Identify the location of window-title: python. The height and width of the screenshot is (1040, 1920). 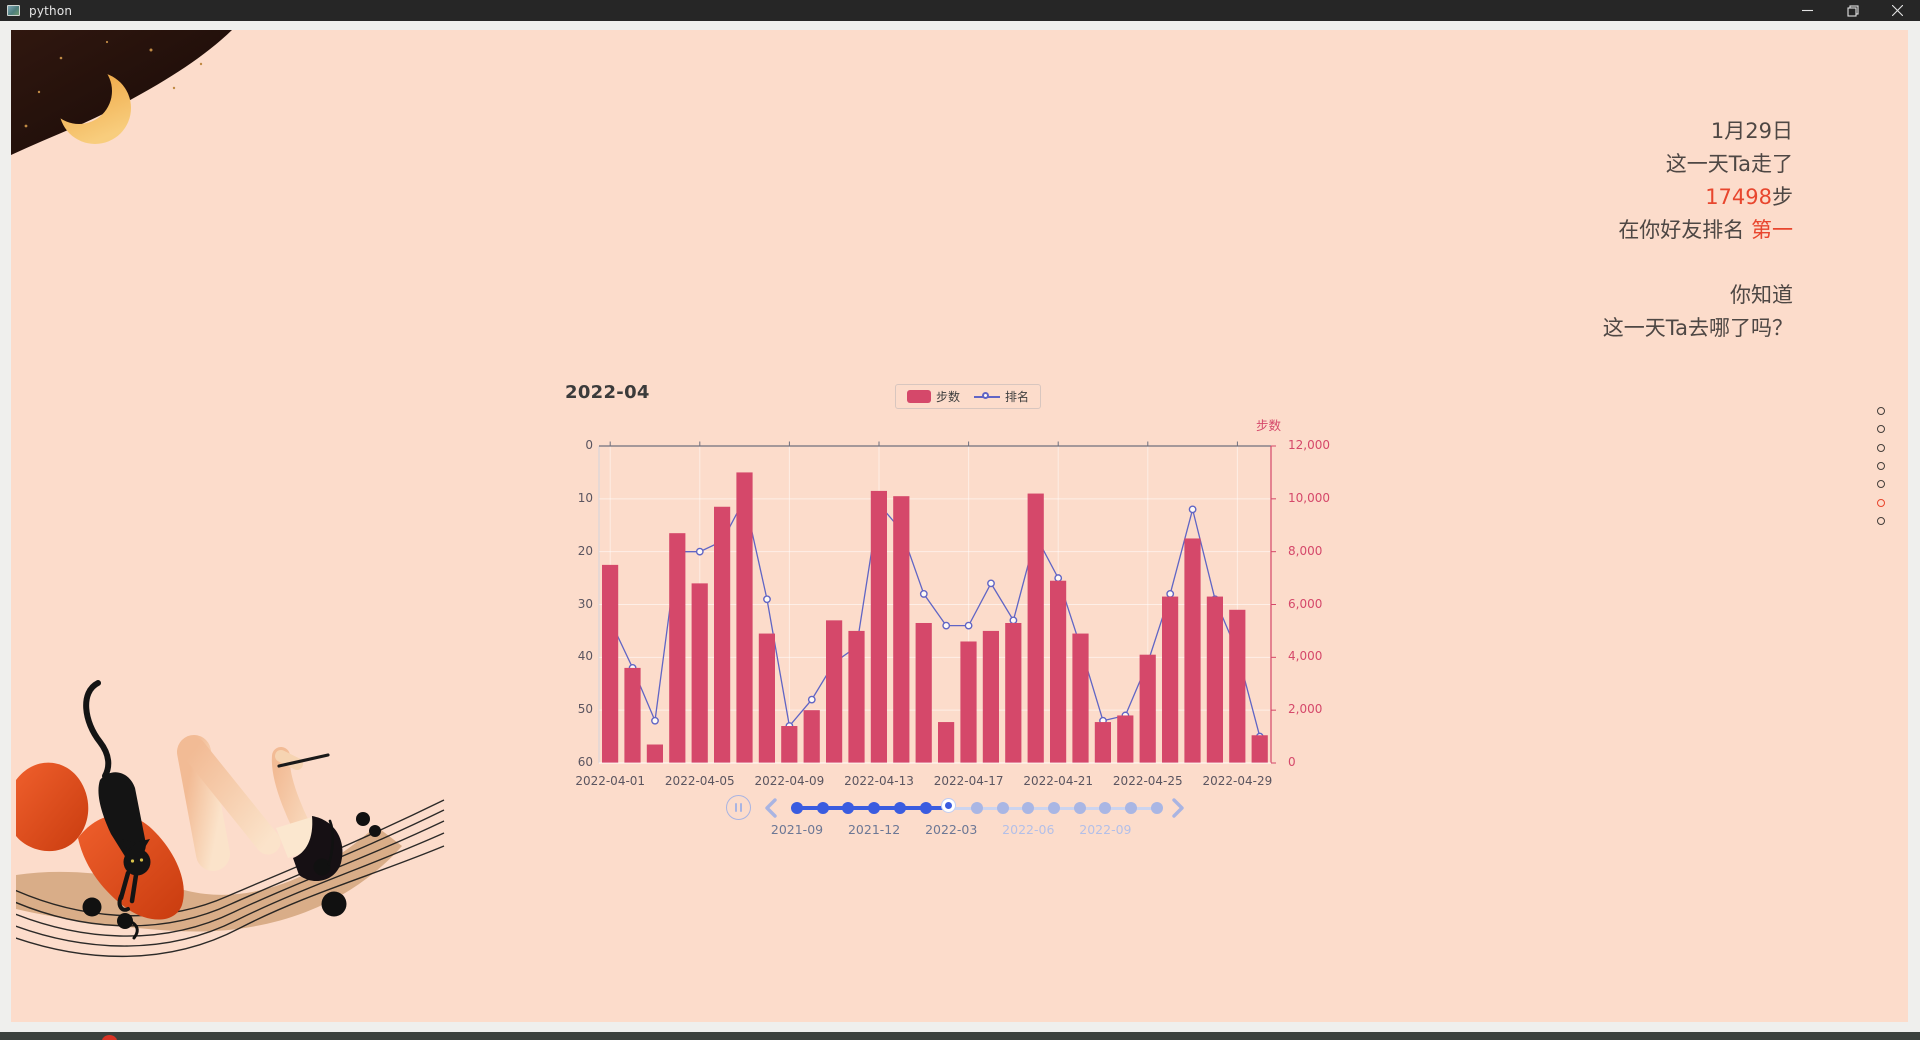
(51, 10).